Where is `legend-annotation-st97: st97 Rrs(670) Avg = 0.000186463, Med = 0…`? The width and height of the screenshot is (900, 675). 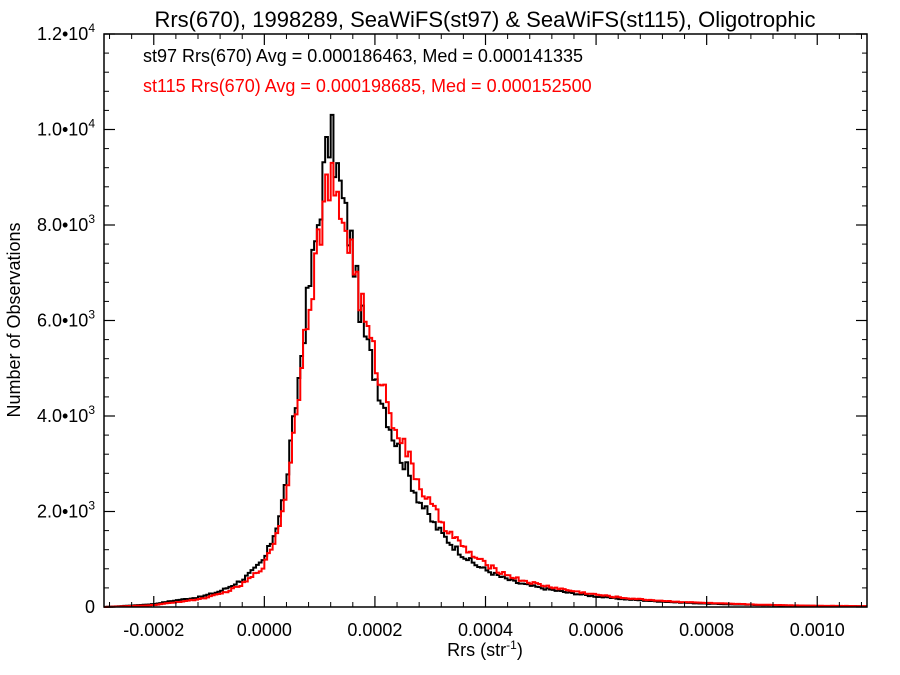 legend-annotation-st97: st97 Rrs(670) Avg = 0.000186463, Med = 0… is located at coordinates (363, 56).